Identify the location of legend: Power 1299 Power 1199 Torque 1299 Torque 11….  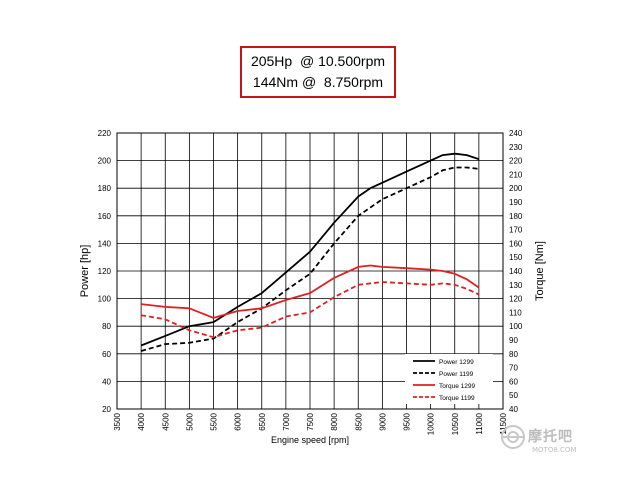
(449, 379).